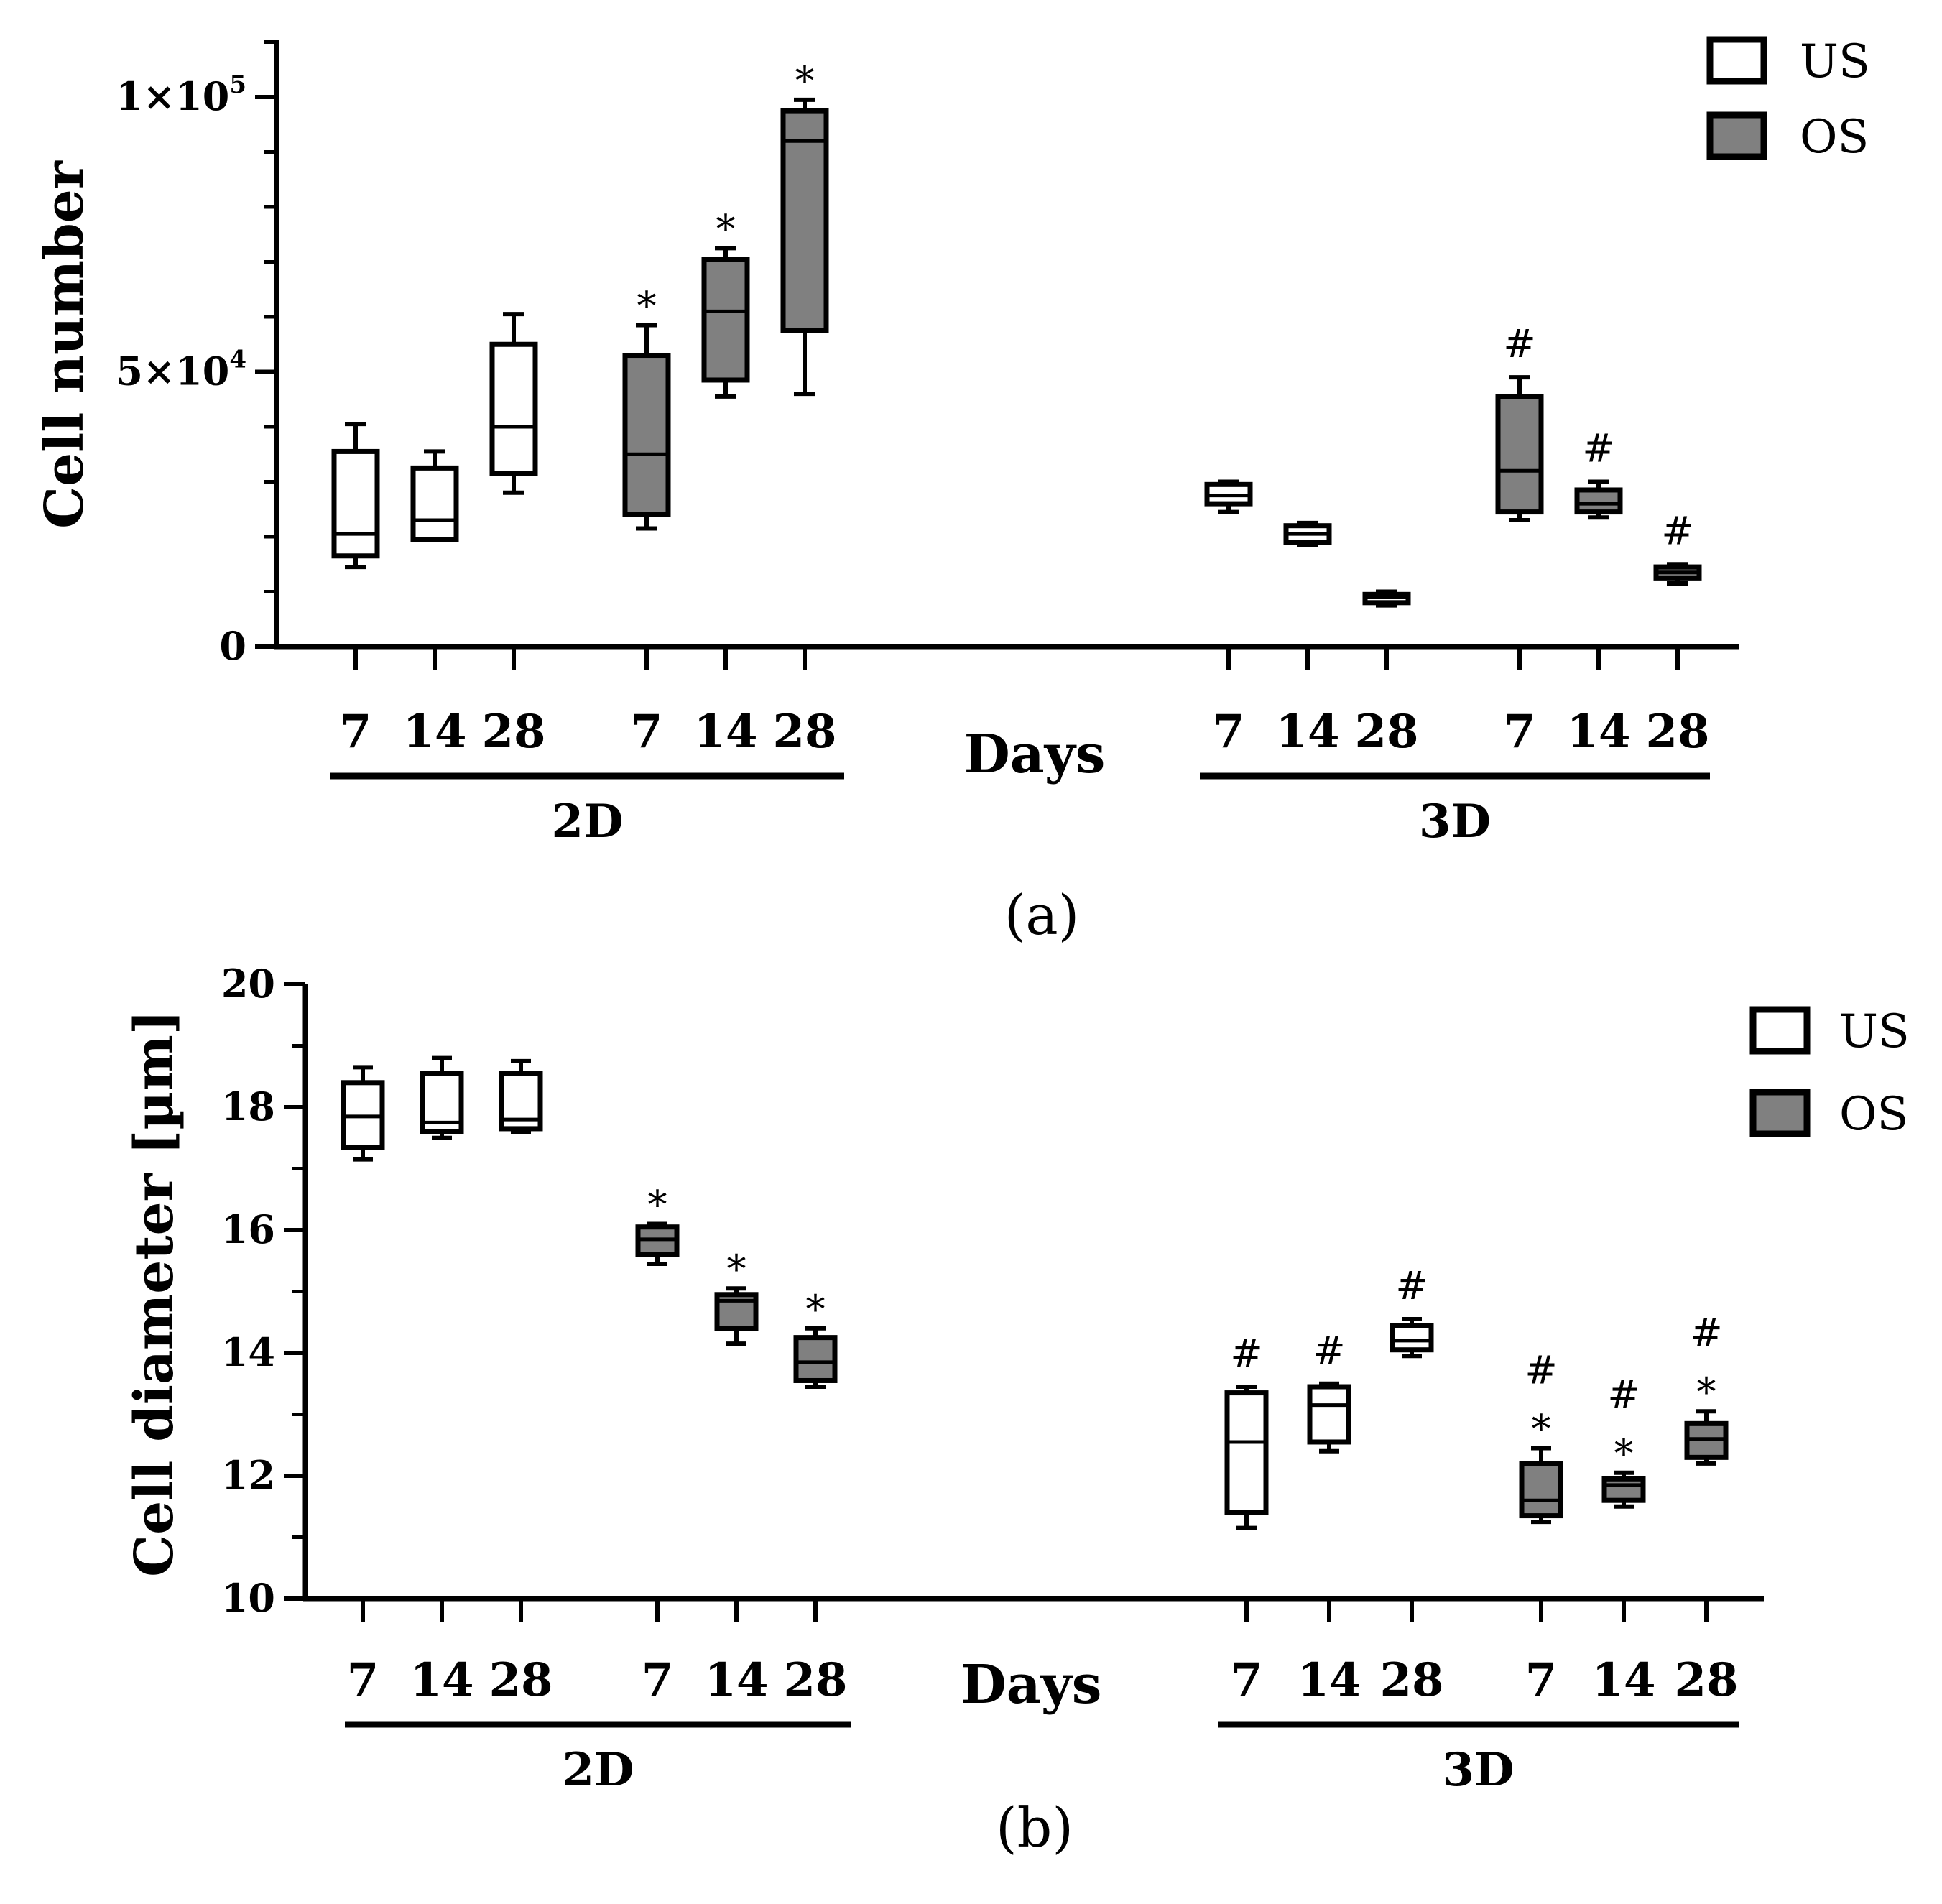 This screenshot has height=1904, width=1942. What do you see at coordinates (248, 1352) in the screenshot?
I see `y-tick-label: 14` at bounding box center [248, 1352].